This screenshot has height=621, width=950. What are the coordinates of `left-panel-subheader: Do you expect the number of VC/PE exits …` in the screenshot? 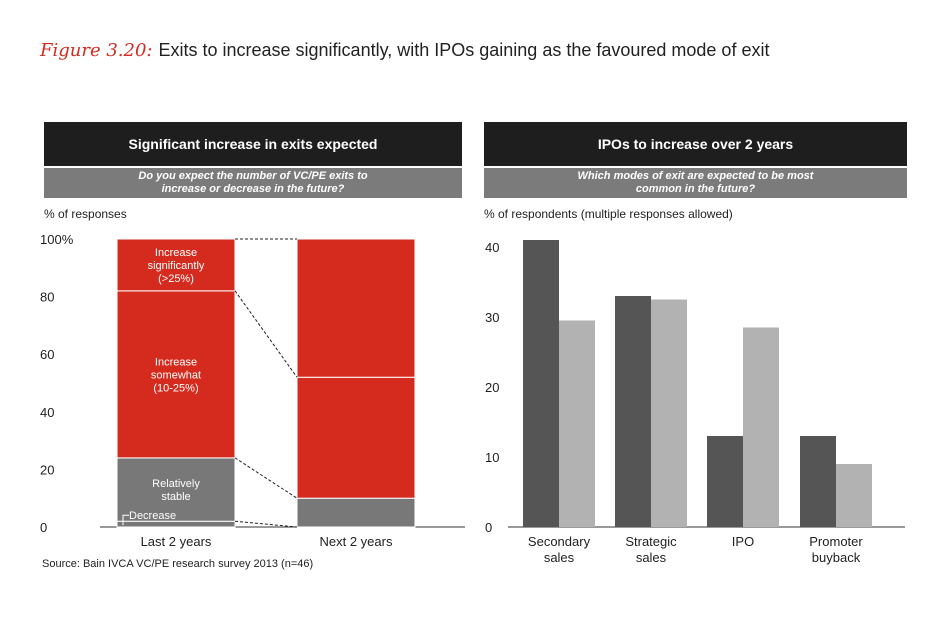 It's located at (253, 183).